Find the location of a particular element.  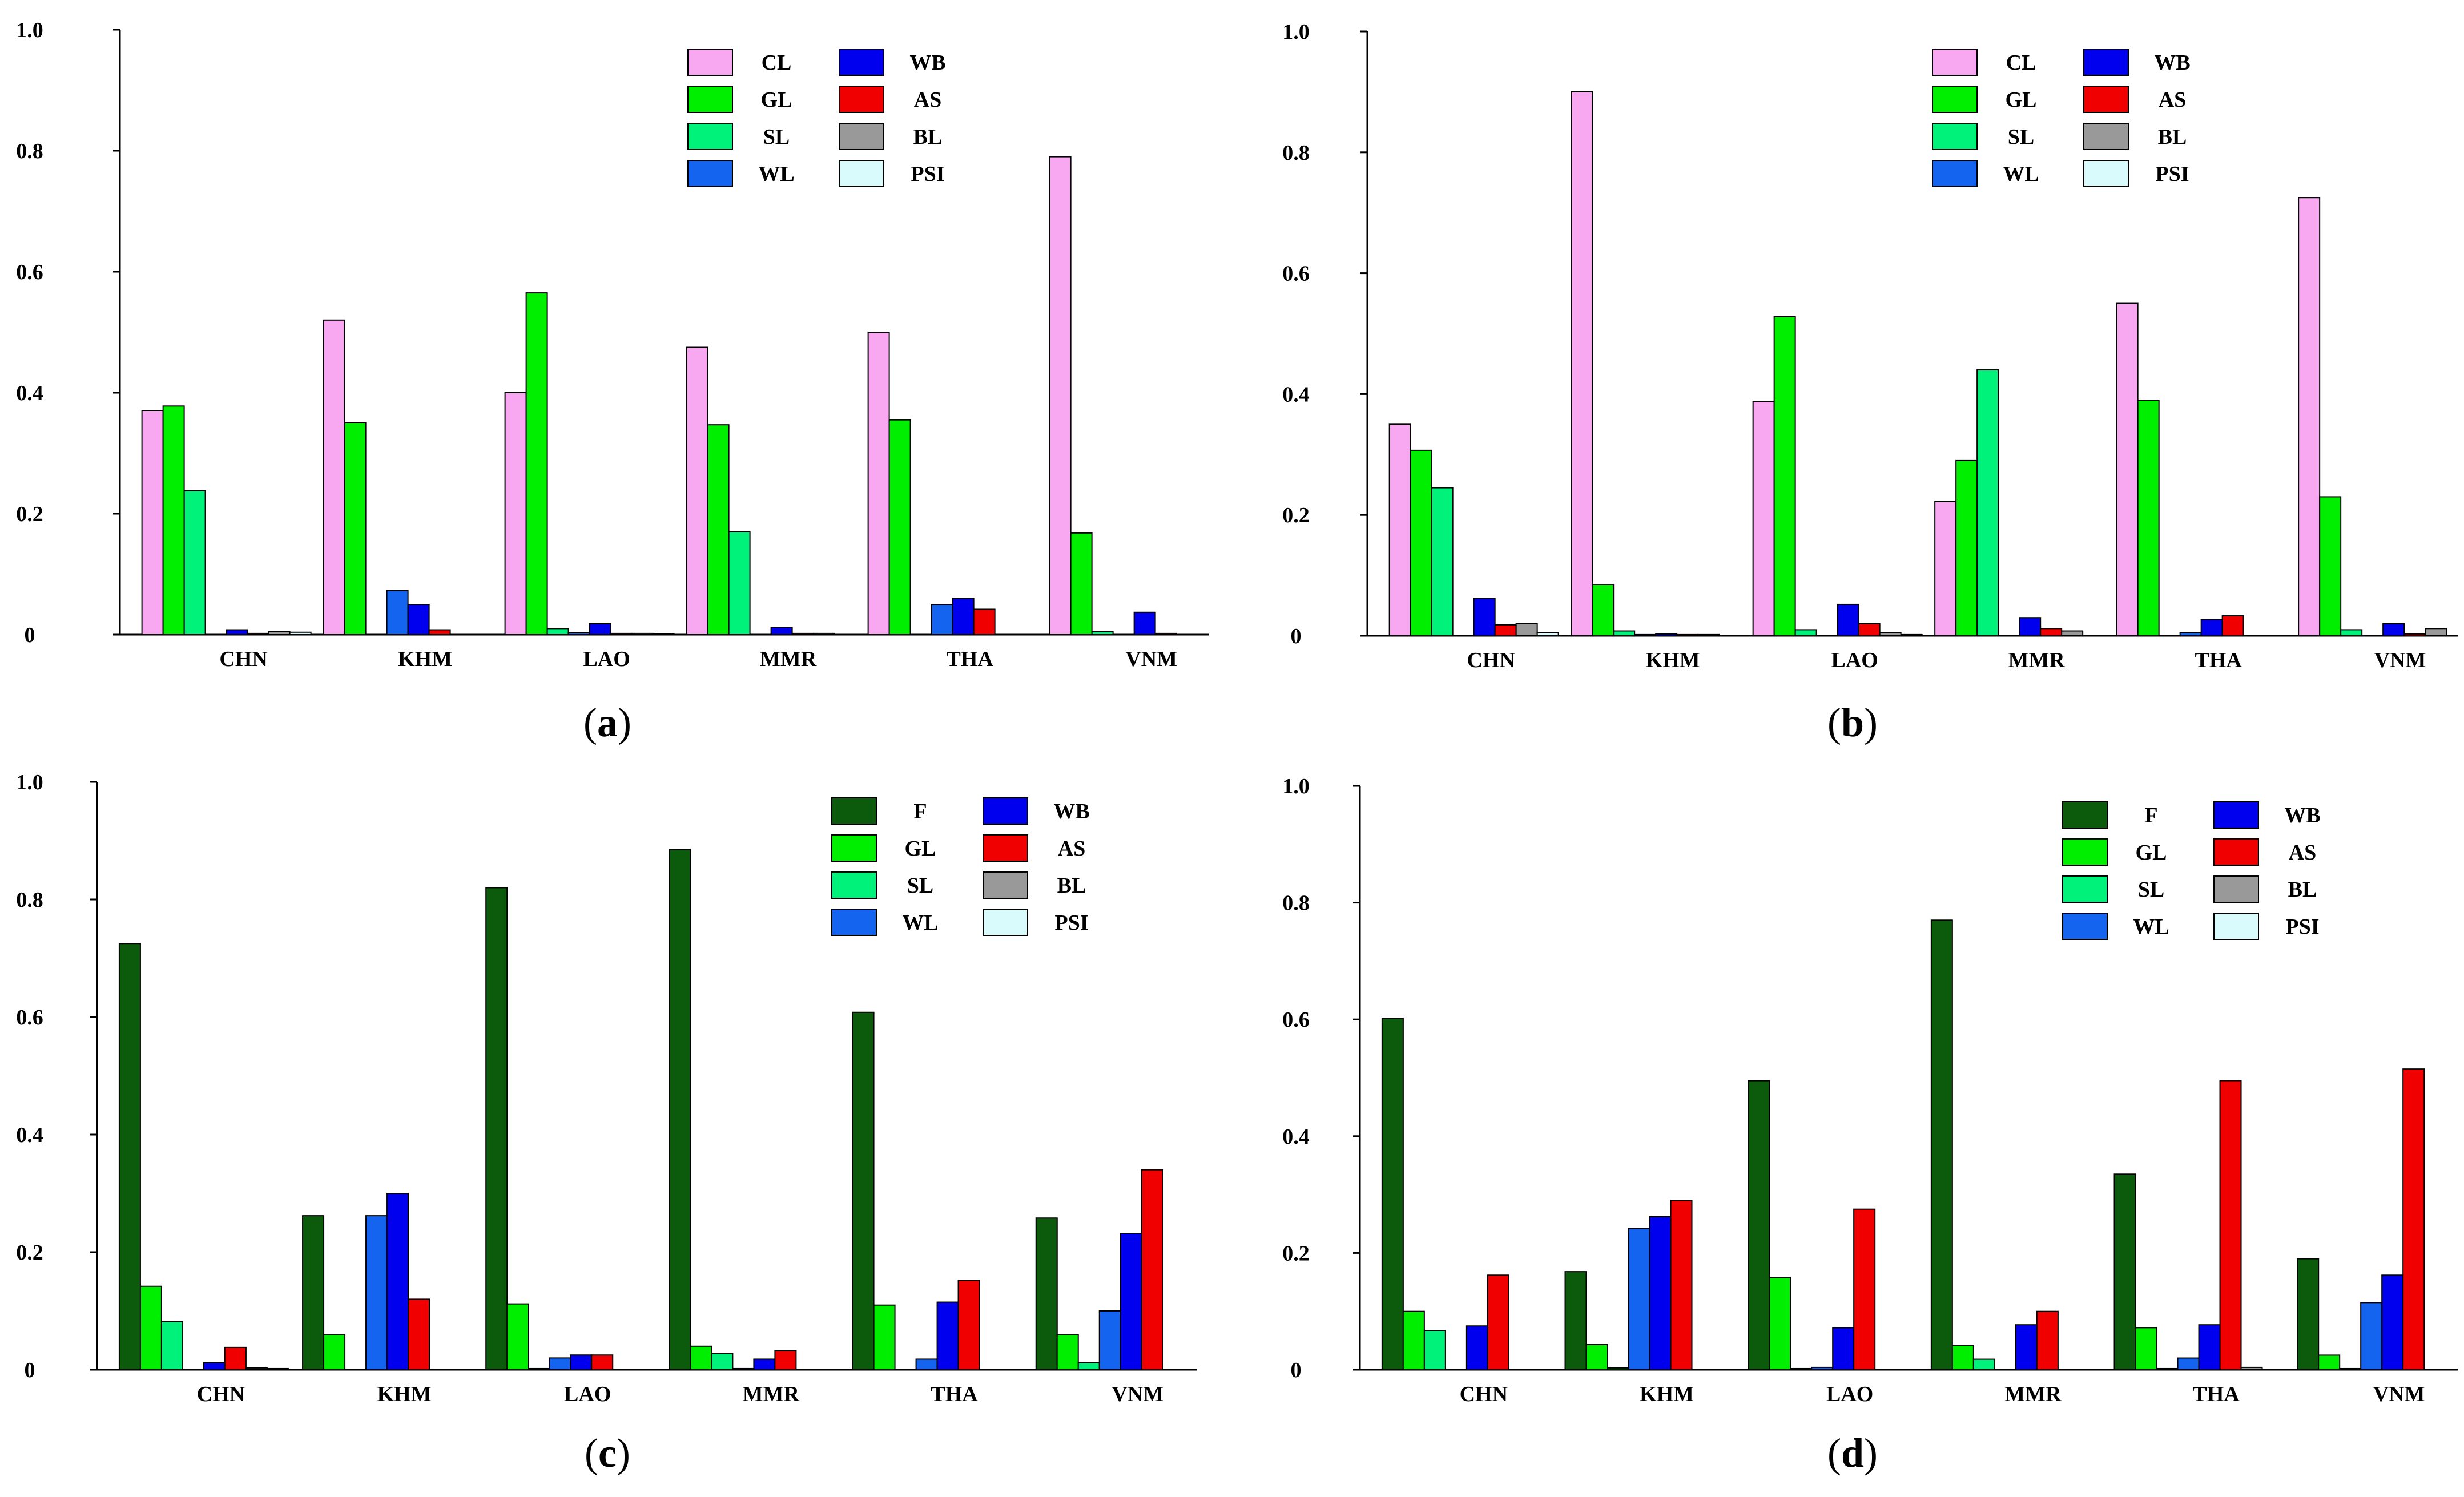

bar-mmr-as is located at coordinates (802, 634).